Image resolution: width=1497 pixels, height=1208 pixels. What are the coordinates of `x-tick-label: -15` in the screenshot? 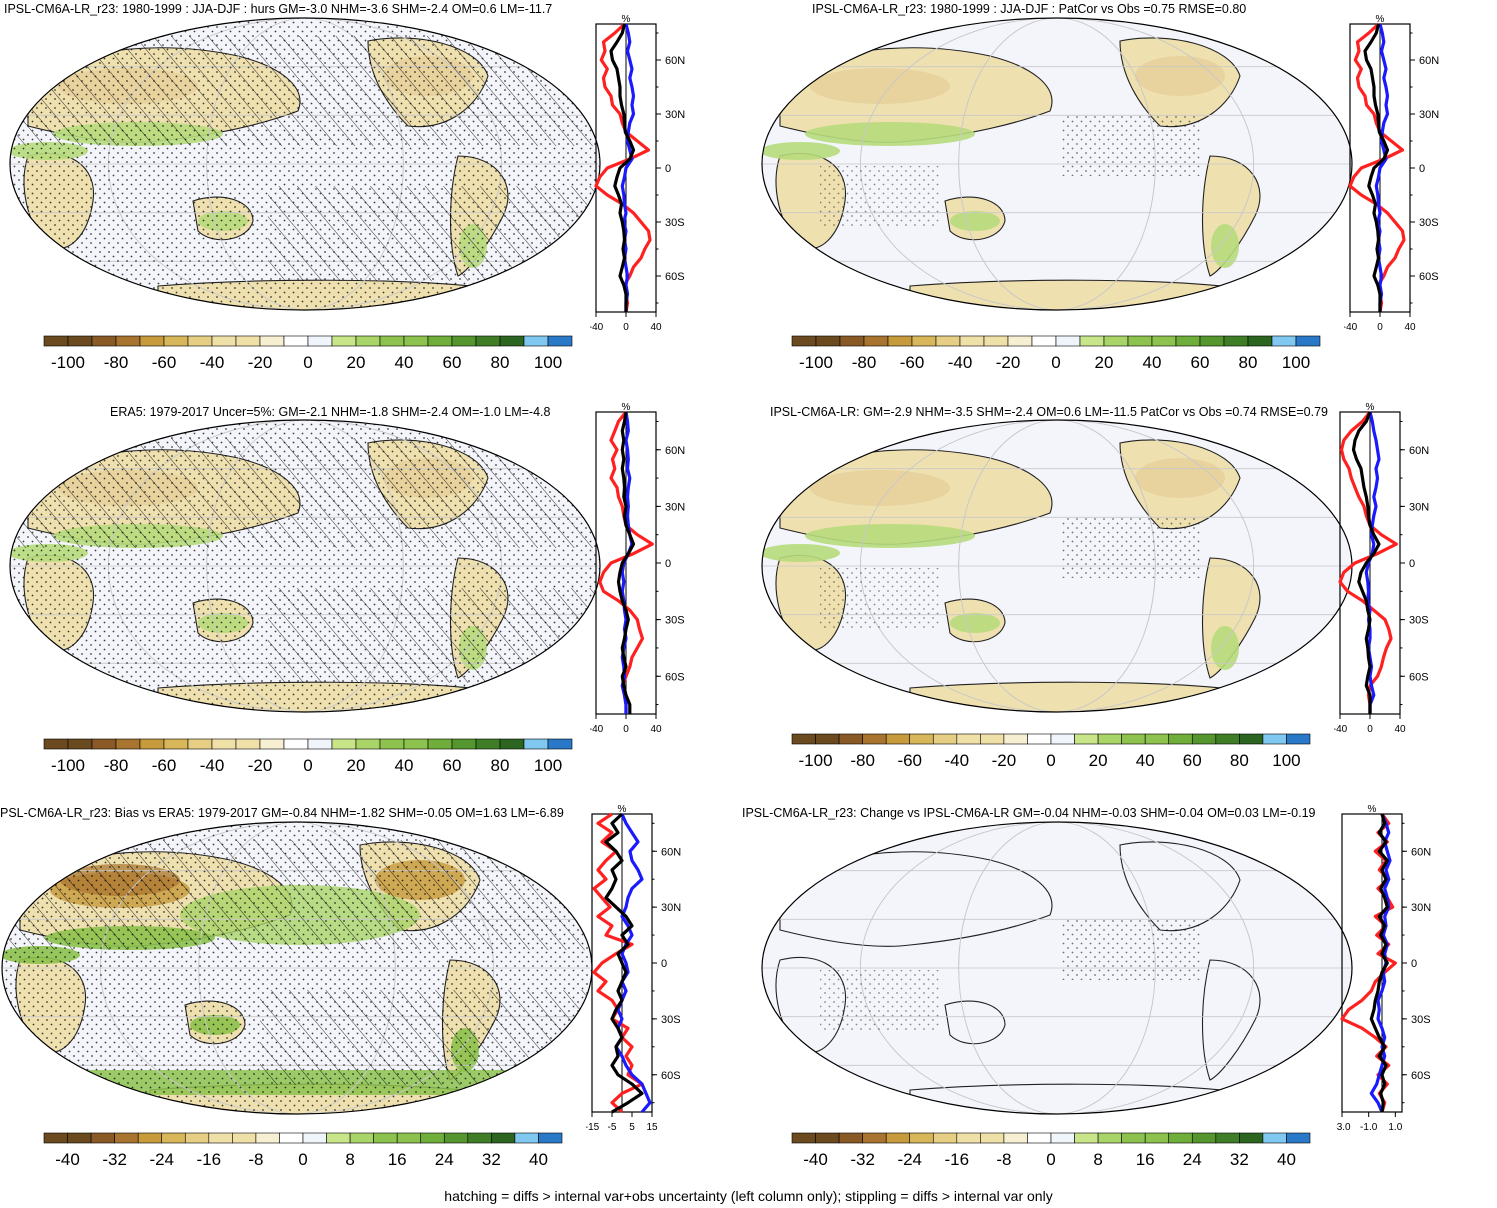 It's located at (593, 1127).